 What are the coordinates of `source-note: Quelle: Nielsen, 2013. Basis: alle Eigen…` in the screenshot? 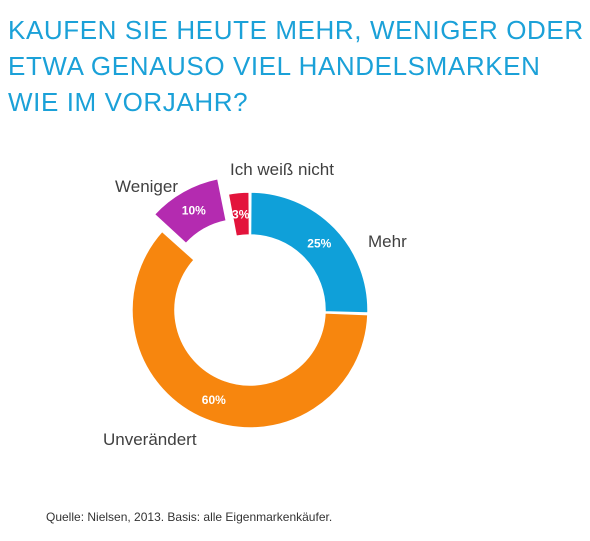 It's located at (189, 517).